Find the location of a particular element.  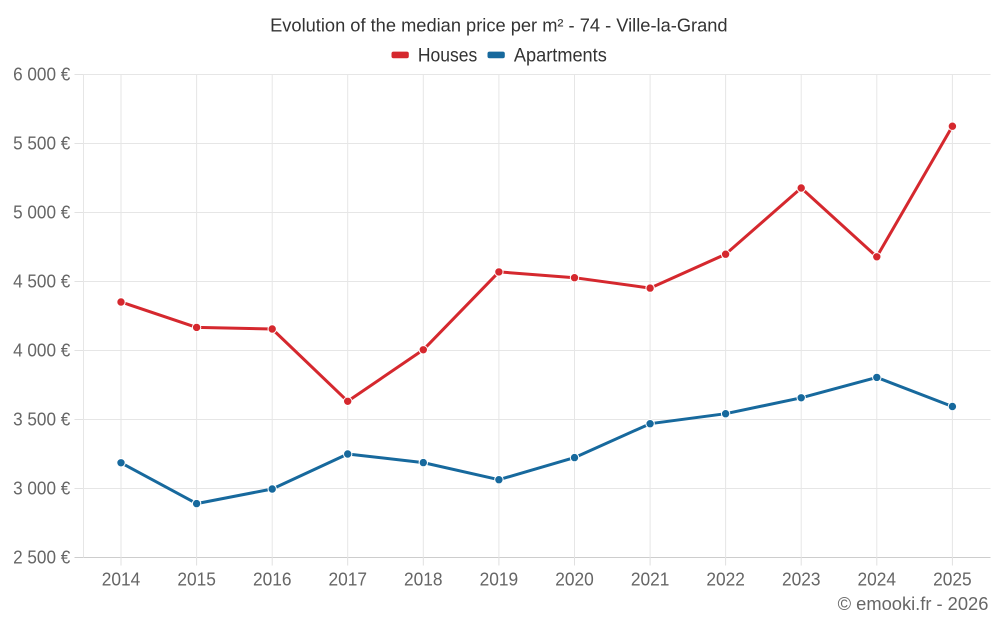

svg-text: 4 500 € is located at coordinates (42, 280).